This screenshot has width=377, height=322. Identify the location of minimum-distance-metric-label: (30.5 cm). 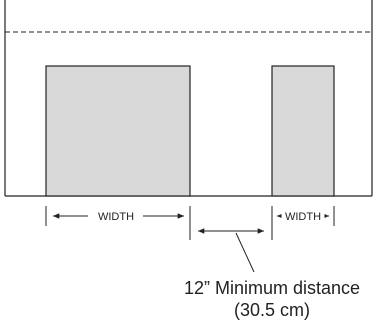
(272, 310).